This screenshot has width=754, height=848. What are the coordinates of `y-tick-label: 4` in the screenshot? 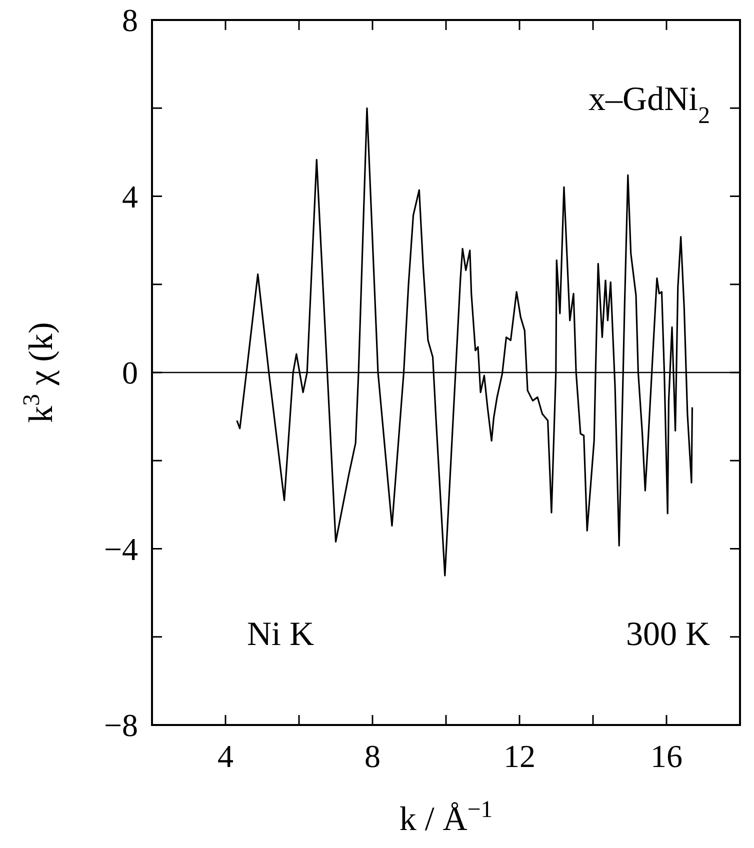 It's located at (130, 196).